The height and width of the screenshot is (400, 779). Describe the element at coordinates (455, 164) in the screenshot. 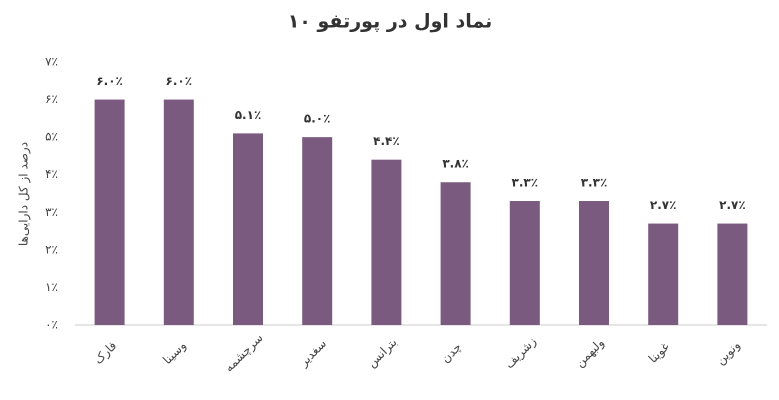

I see `value-label: ۳.۸٪` at that location.